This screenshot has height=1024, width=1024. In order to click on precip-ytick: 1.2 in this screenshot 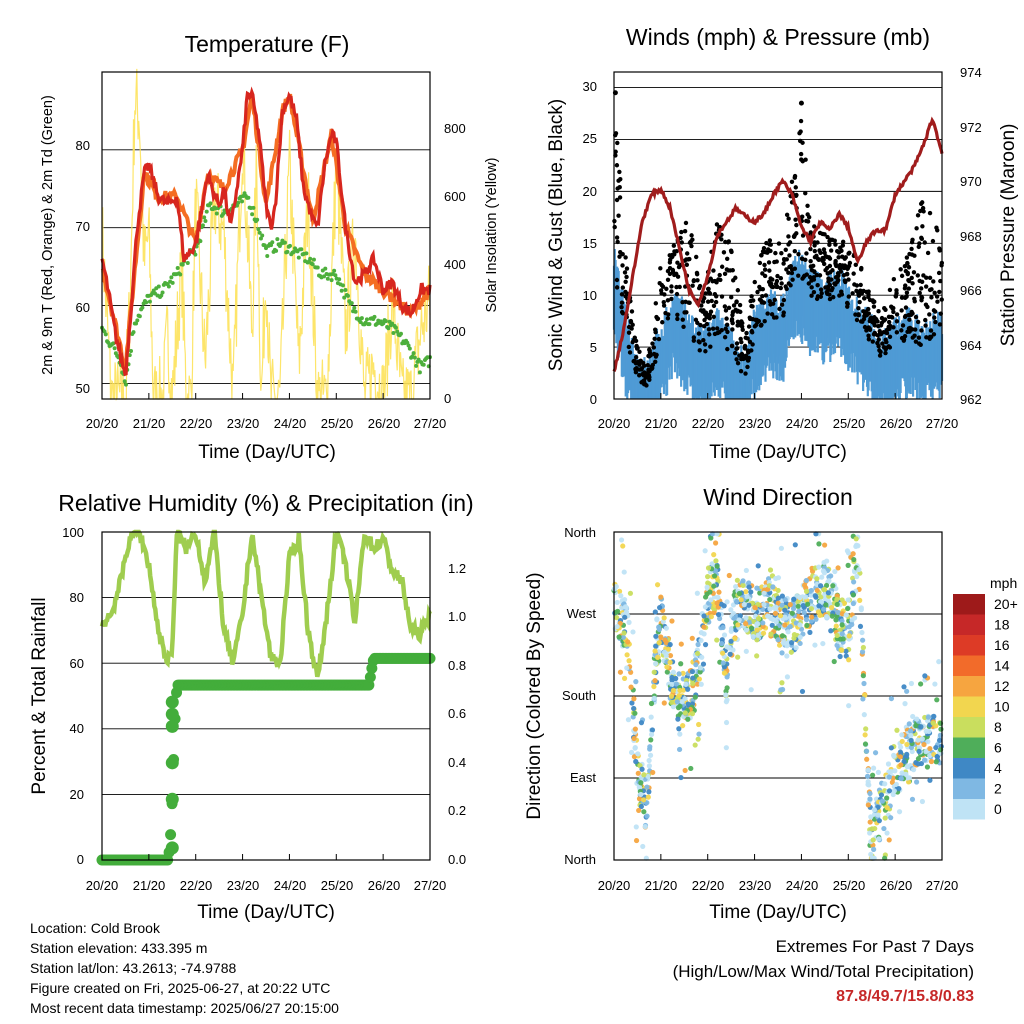, I will do `click(457, 568)`.